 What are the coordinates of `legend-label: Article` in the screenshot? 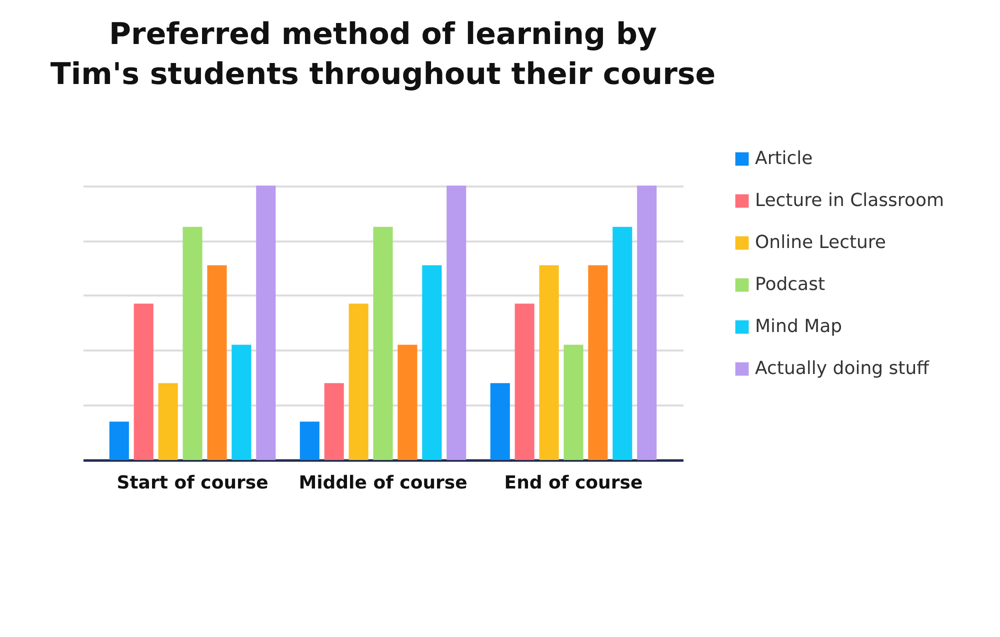 It's located at (784, 158).